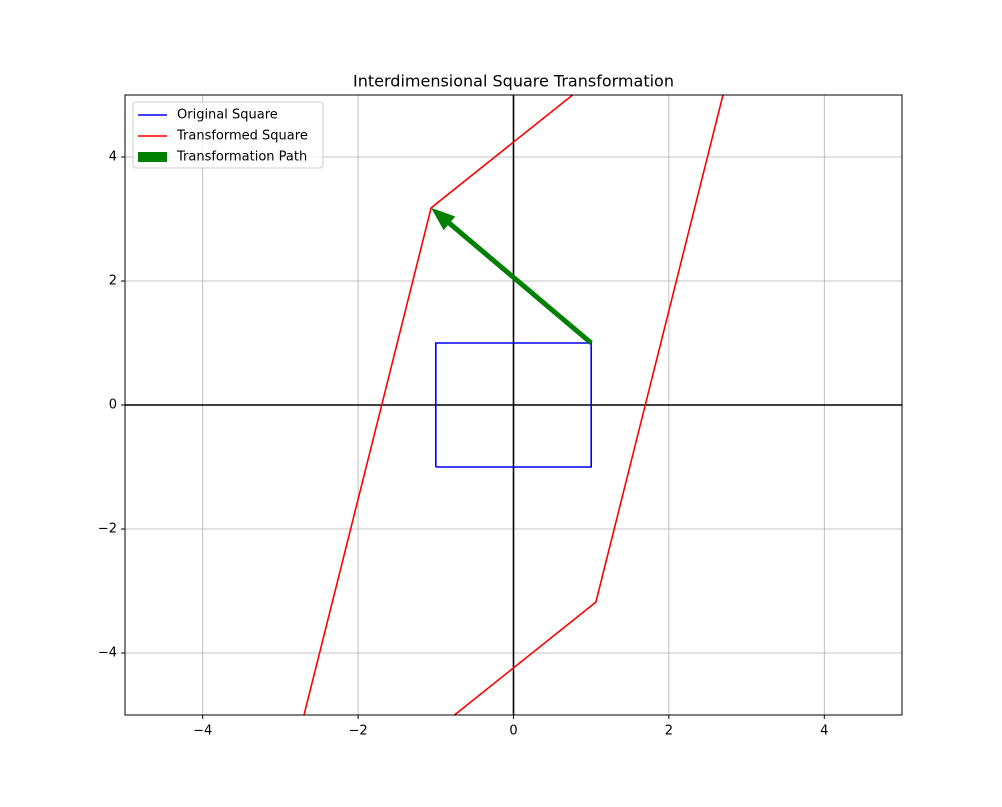  Describe the element at coordinates (113, 281) in the screenshot. I see `y-tick-label: 2` at that location.